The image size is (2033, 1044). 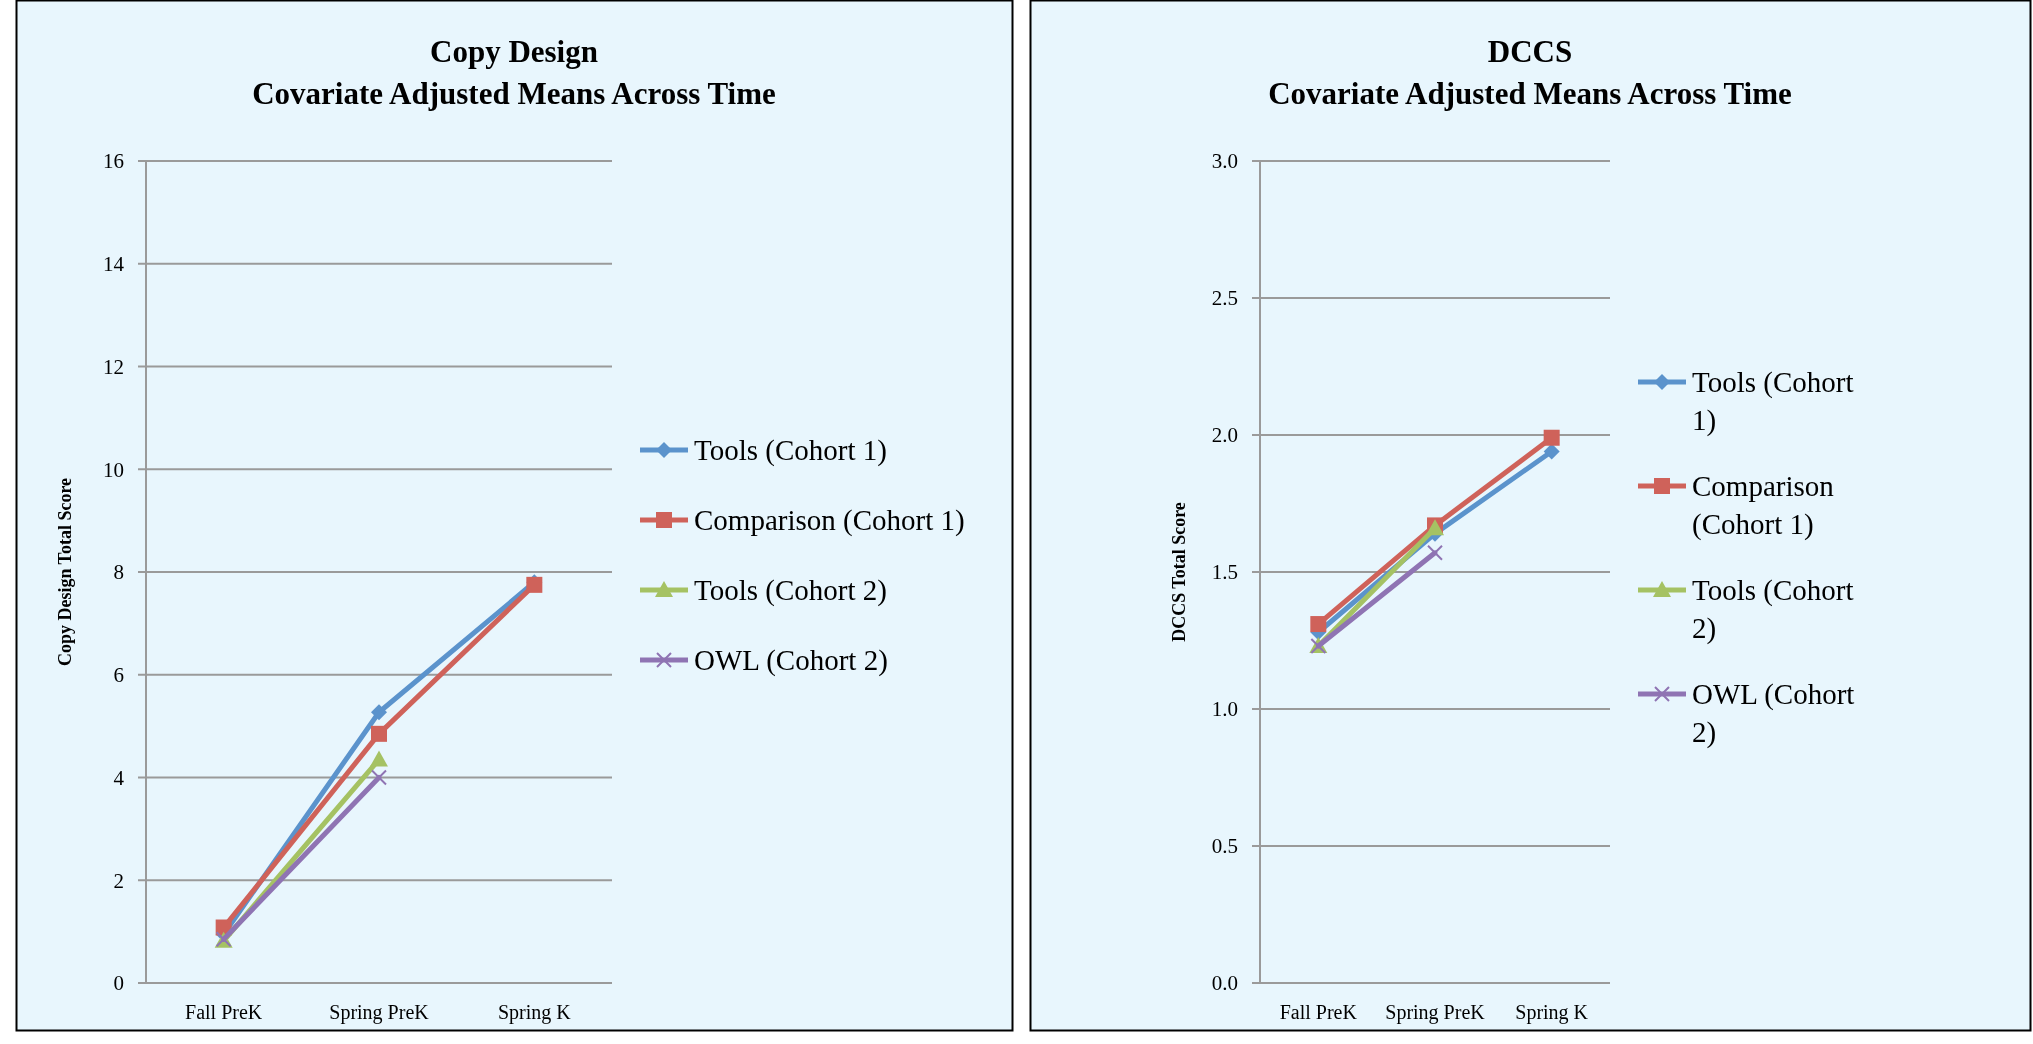 What do you see at coordinates (114, 264) in the screenshot?
I see `y-tick-label: 14` at bounding box center [114, 264].